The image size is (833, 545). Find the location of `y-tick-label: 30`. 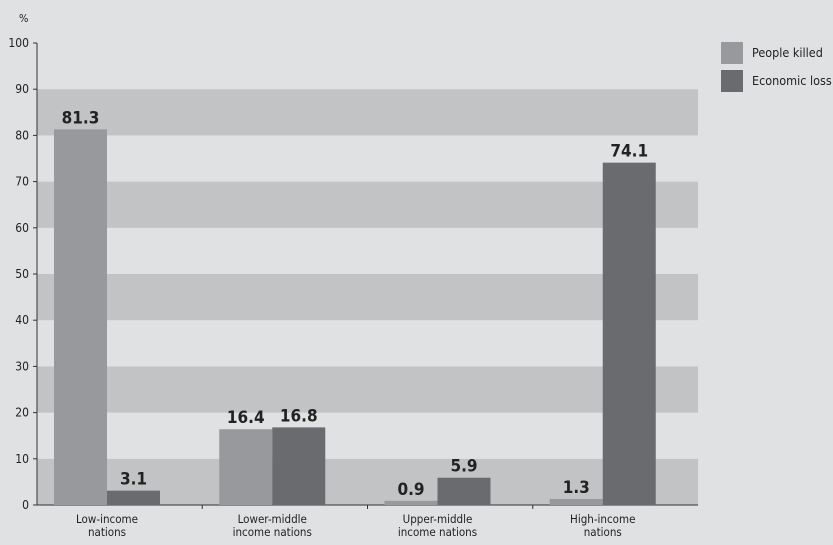

y-tick-label: 30 is located at coordinates (22, 366).